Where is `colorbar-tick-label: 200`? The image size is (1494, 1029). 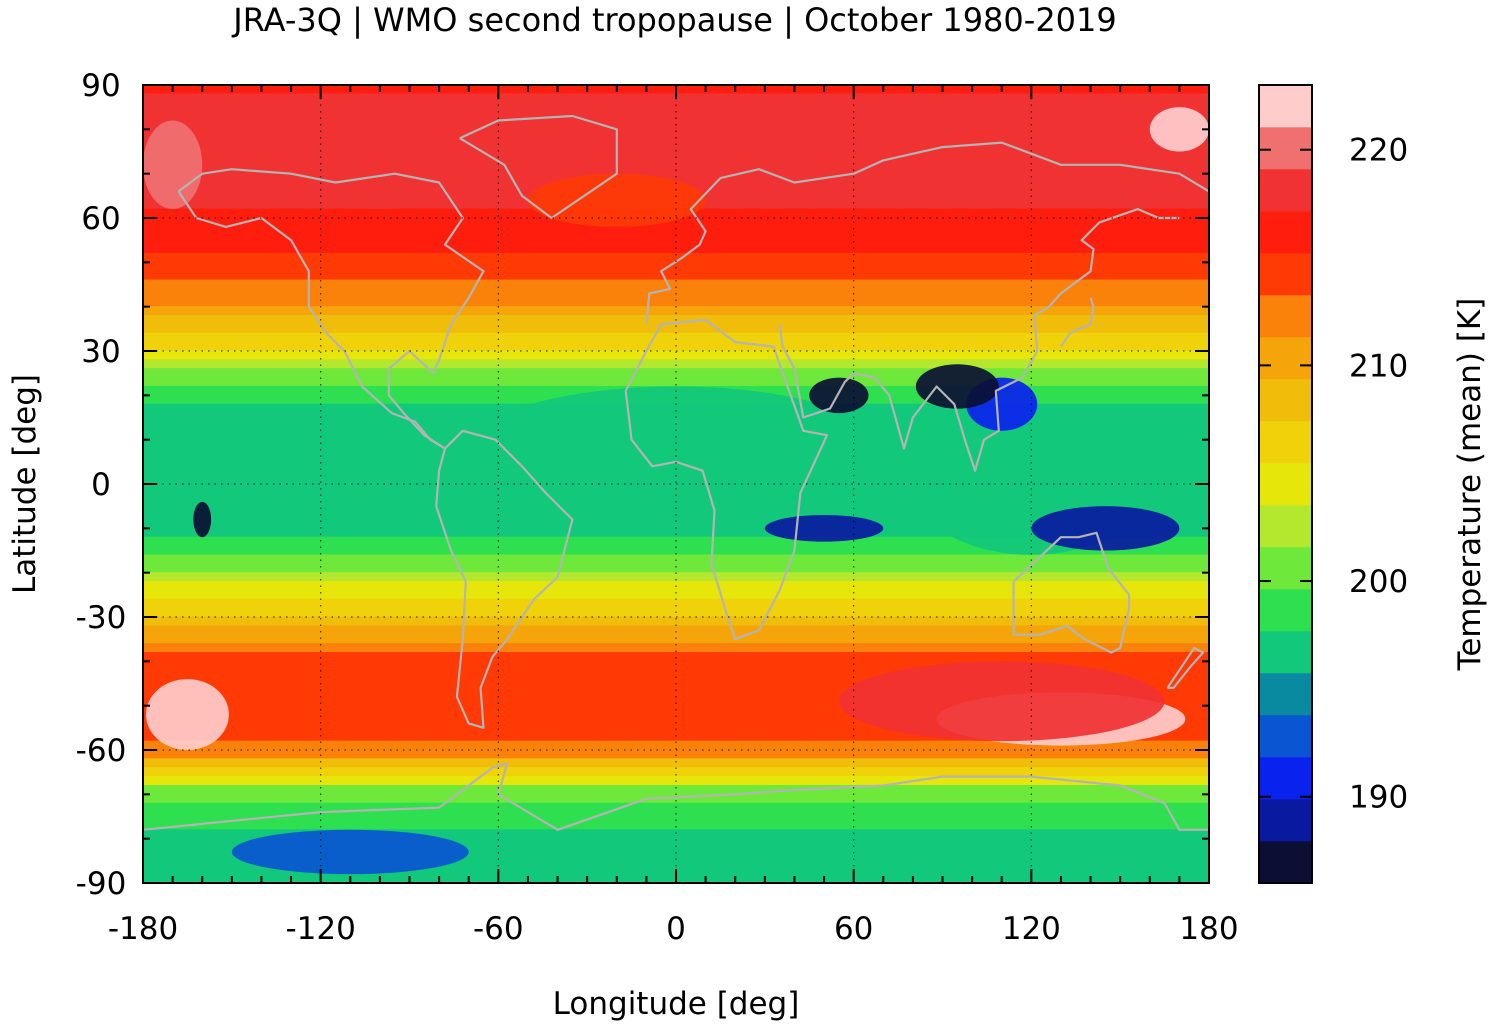 colorbar-tick-label: 200 is located at coordinates (1378, 582).